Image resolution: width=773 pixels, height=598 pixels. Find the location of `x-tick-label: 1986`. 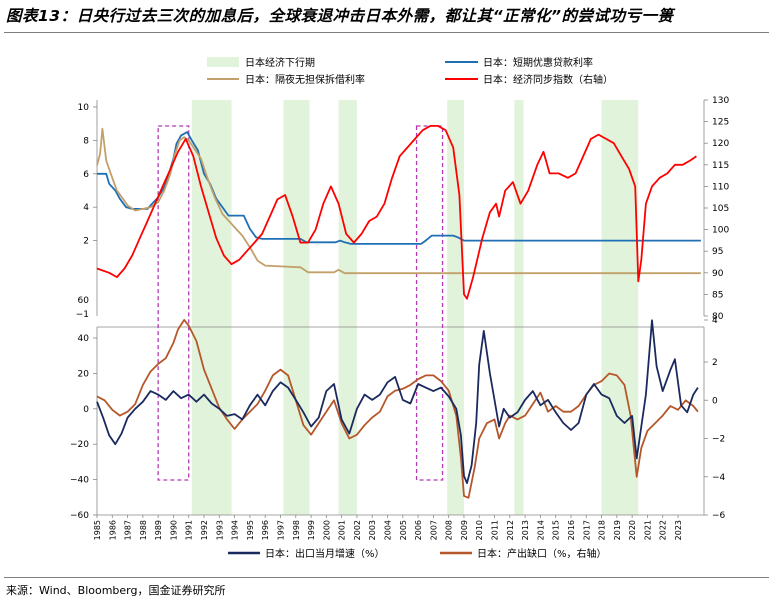

x-tick-label: 1986 is located at coordinates (112, 530).